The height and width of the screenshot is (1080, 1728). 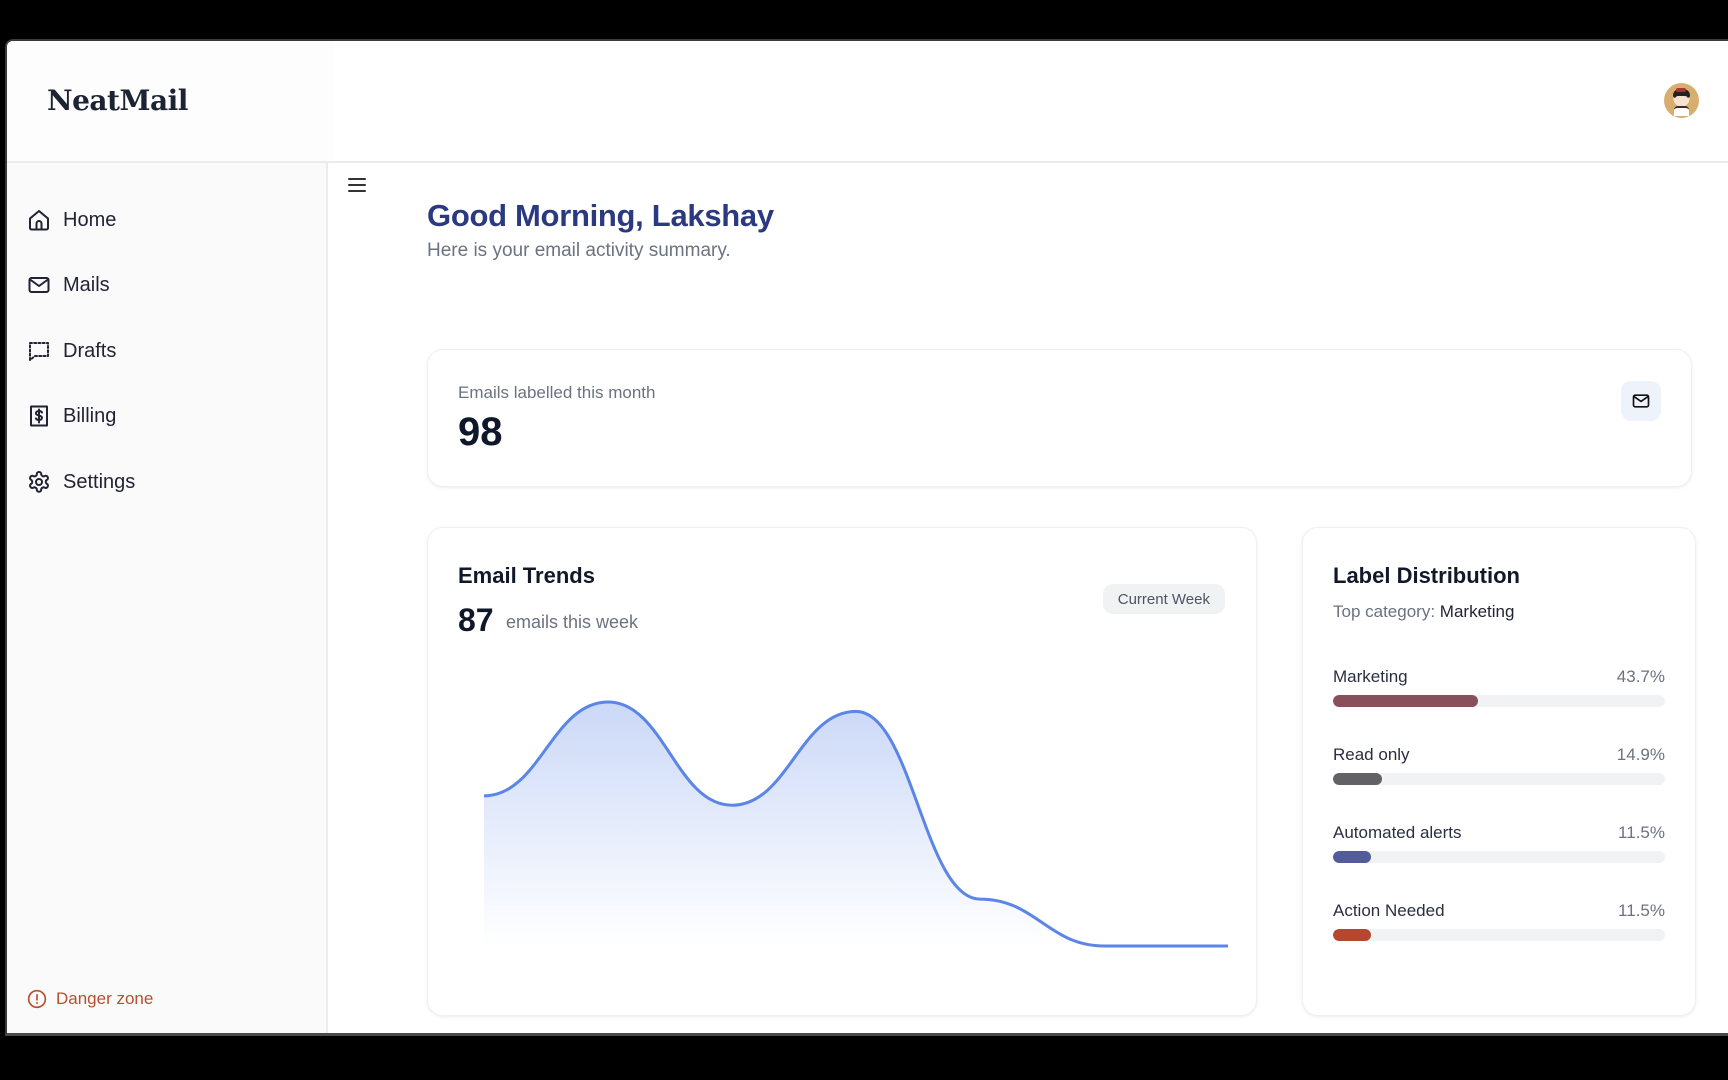 What do you see at coordinates (572, 622) in the screenshot?
I see `weekly-email-count-label: emails this week` at bounding box center [572, 622].